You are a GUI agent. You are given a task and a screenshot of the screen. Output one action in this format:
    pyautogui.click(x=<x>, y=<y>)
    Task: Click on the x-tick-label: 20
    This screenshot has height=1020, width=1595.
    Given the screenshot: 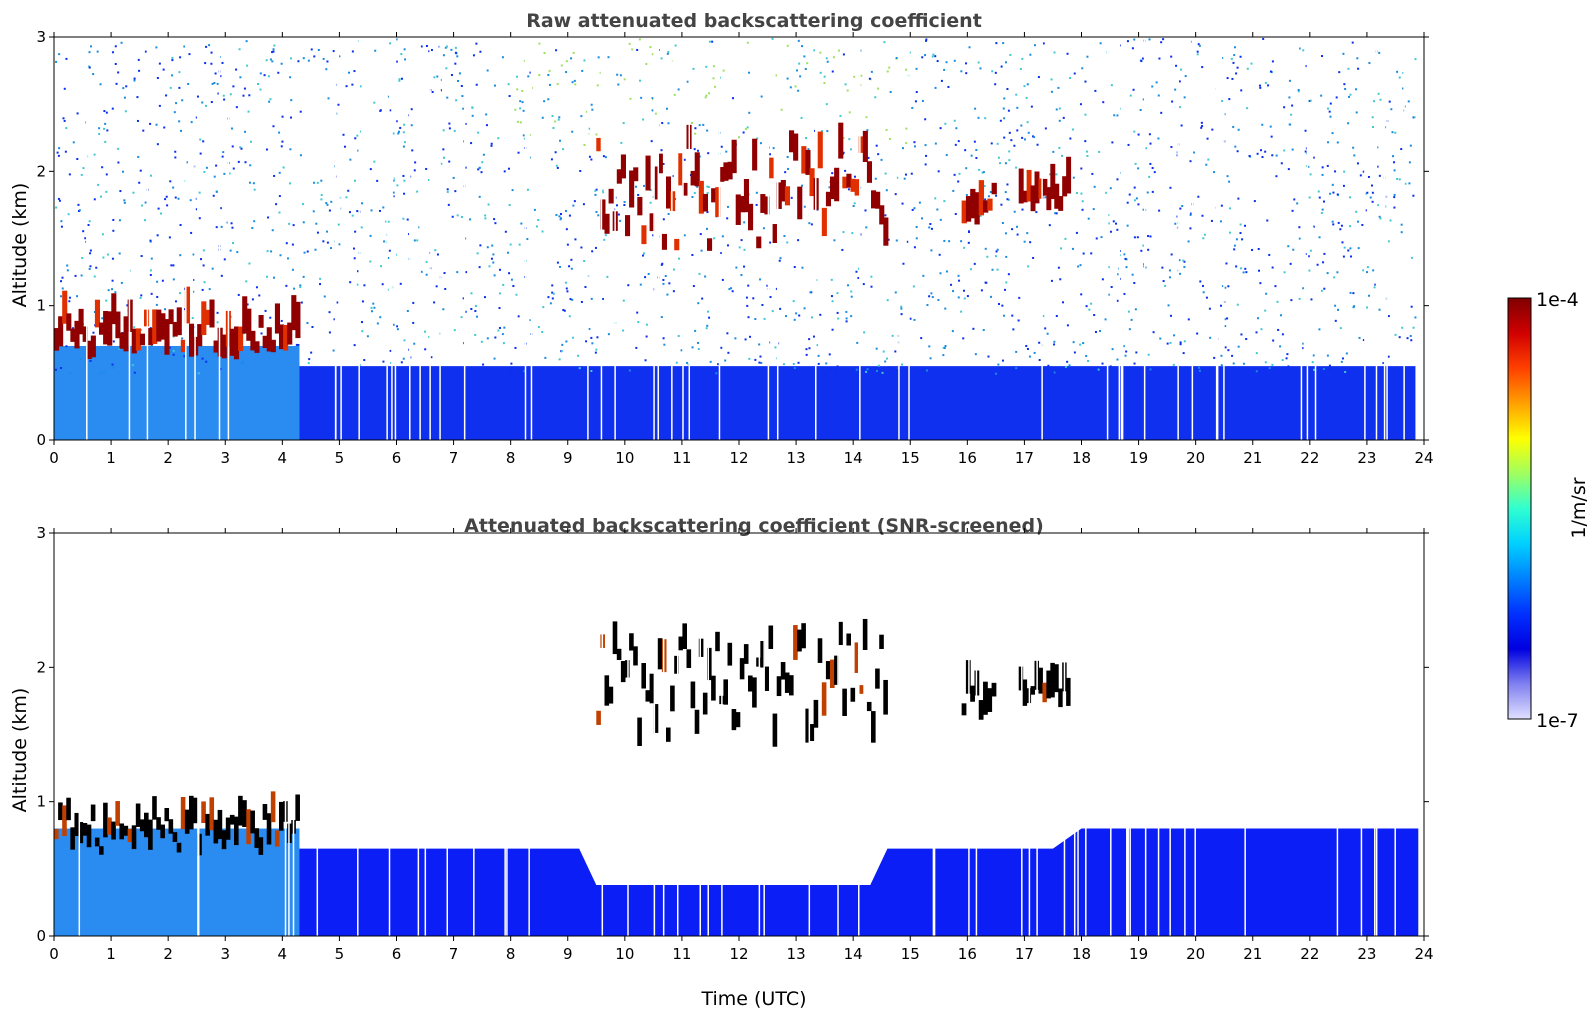 What is the action you would take?
    pyautogui.click(x=1195, y=458)
    